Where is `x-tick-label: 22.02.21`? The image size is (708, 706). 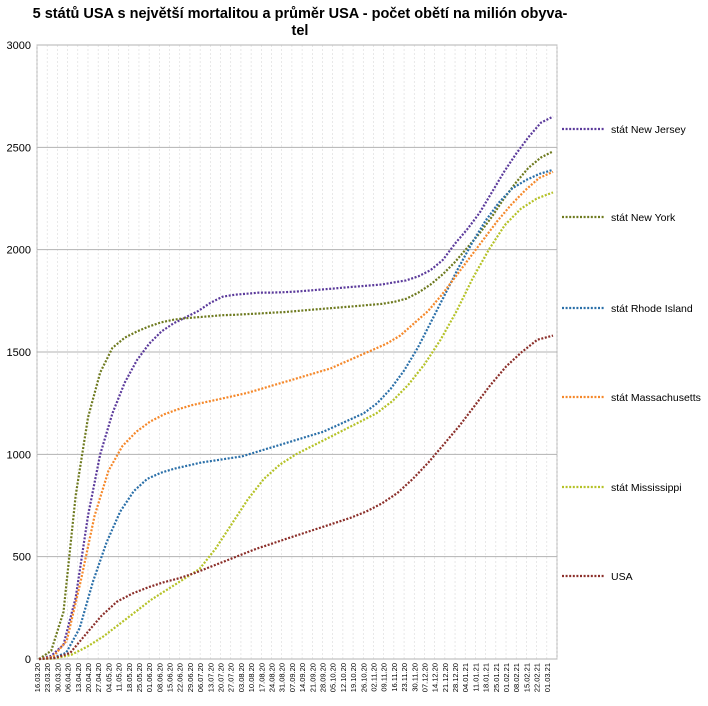
x-tick-label: 22.02.21 is located at coordinates (537, 677).